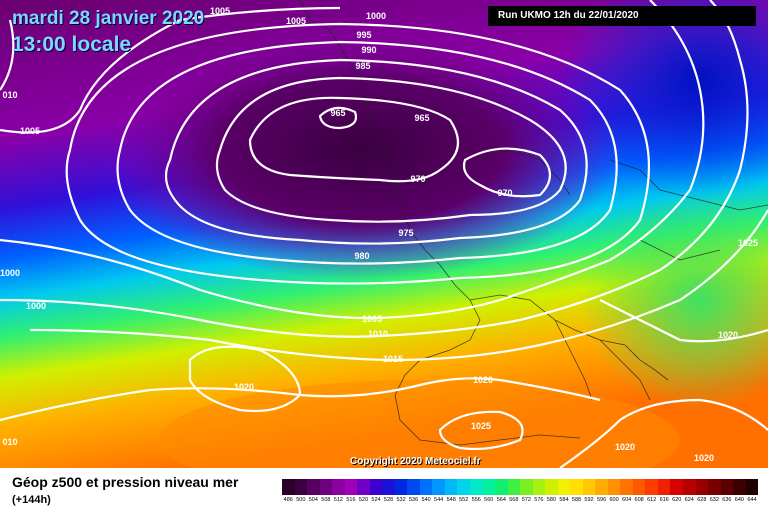  I want to click on isobar-label: 995, so click(363, 35).